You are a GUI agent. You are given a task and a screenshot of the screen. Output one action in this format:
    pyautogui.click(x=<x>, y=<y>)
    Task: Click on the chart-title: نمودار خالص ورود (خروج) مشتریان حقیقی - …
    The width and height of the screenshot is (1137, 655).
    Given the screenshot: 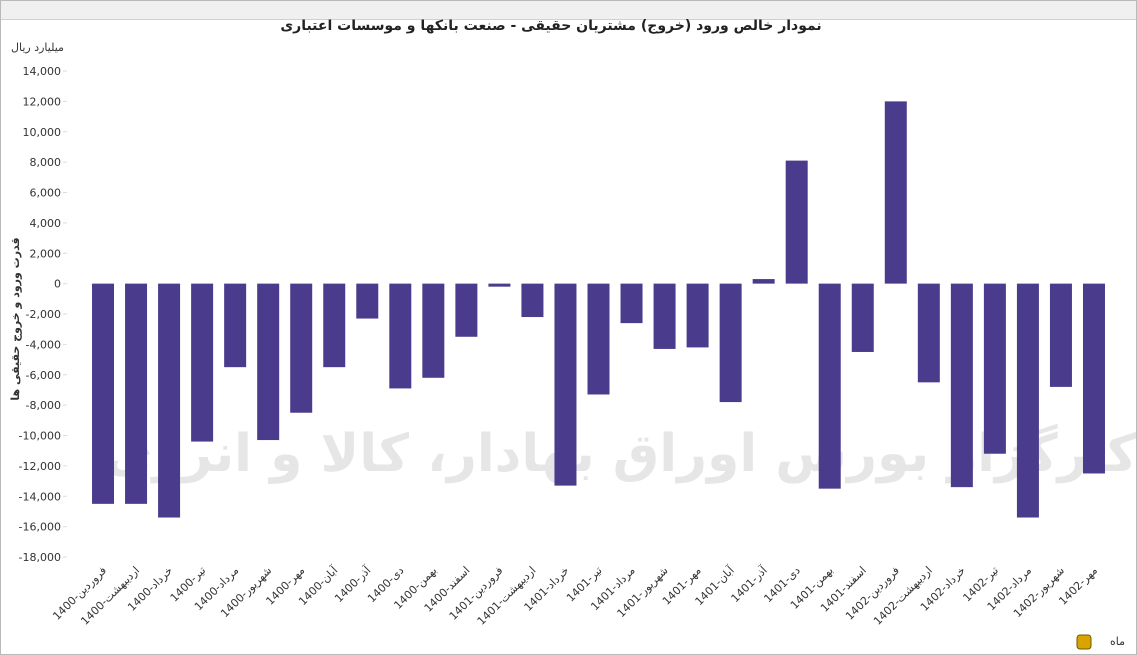 What is the action you would take?
    pyautogui.click(x=551, y=26)
    